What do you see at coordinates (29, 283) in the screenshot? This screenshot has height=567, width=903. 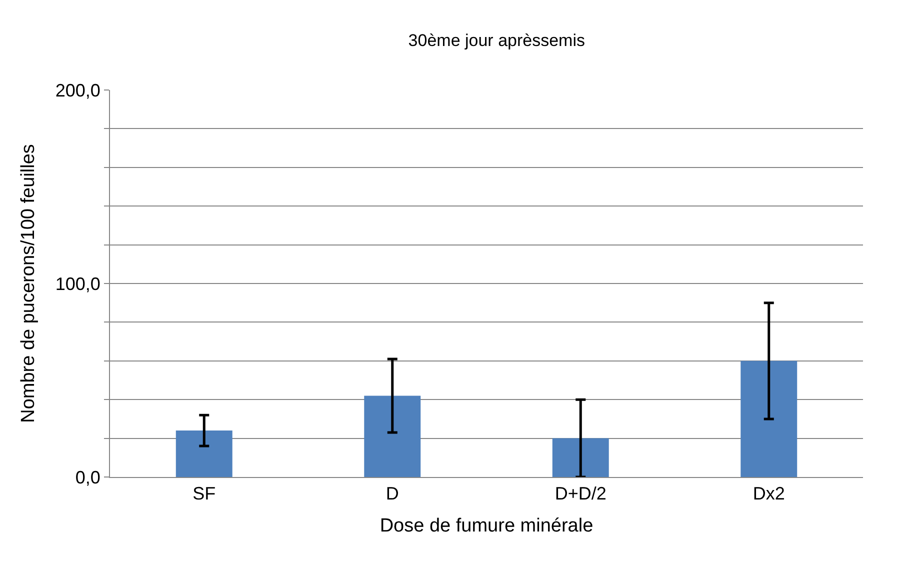 I see `y-axis-title: Nombre de pucerons/100 feuilles` at bounding box center [29, 283].